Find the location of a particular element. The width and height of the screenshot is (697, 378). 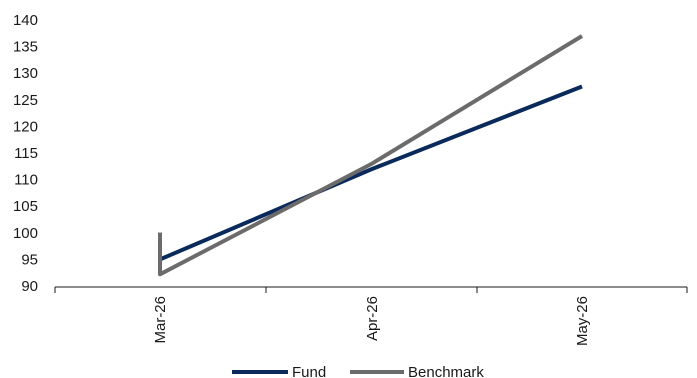

y-tick-label: 95 is located at coordinates (29, 259).